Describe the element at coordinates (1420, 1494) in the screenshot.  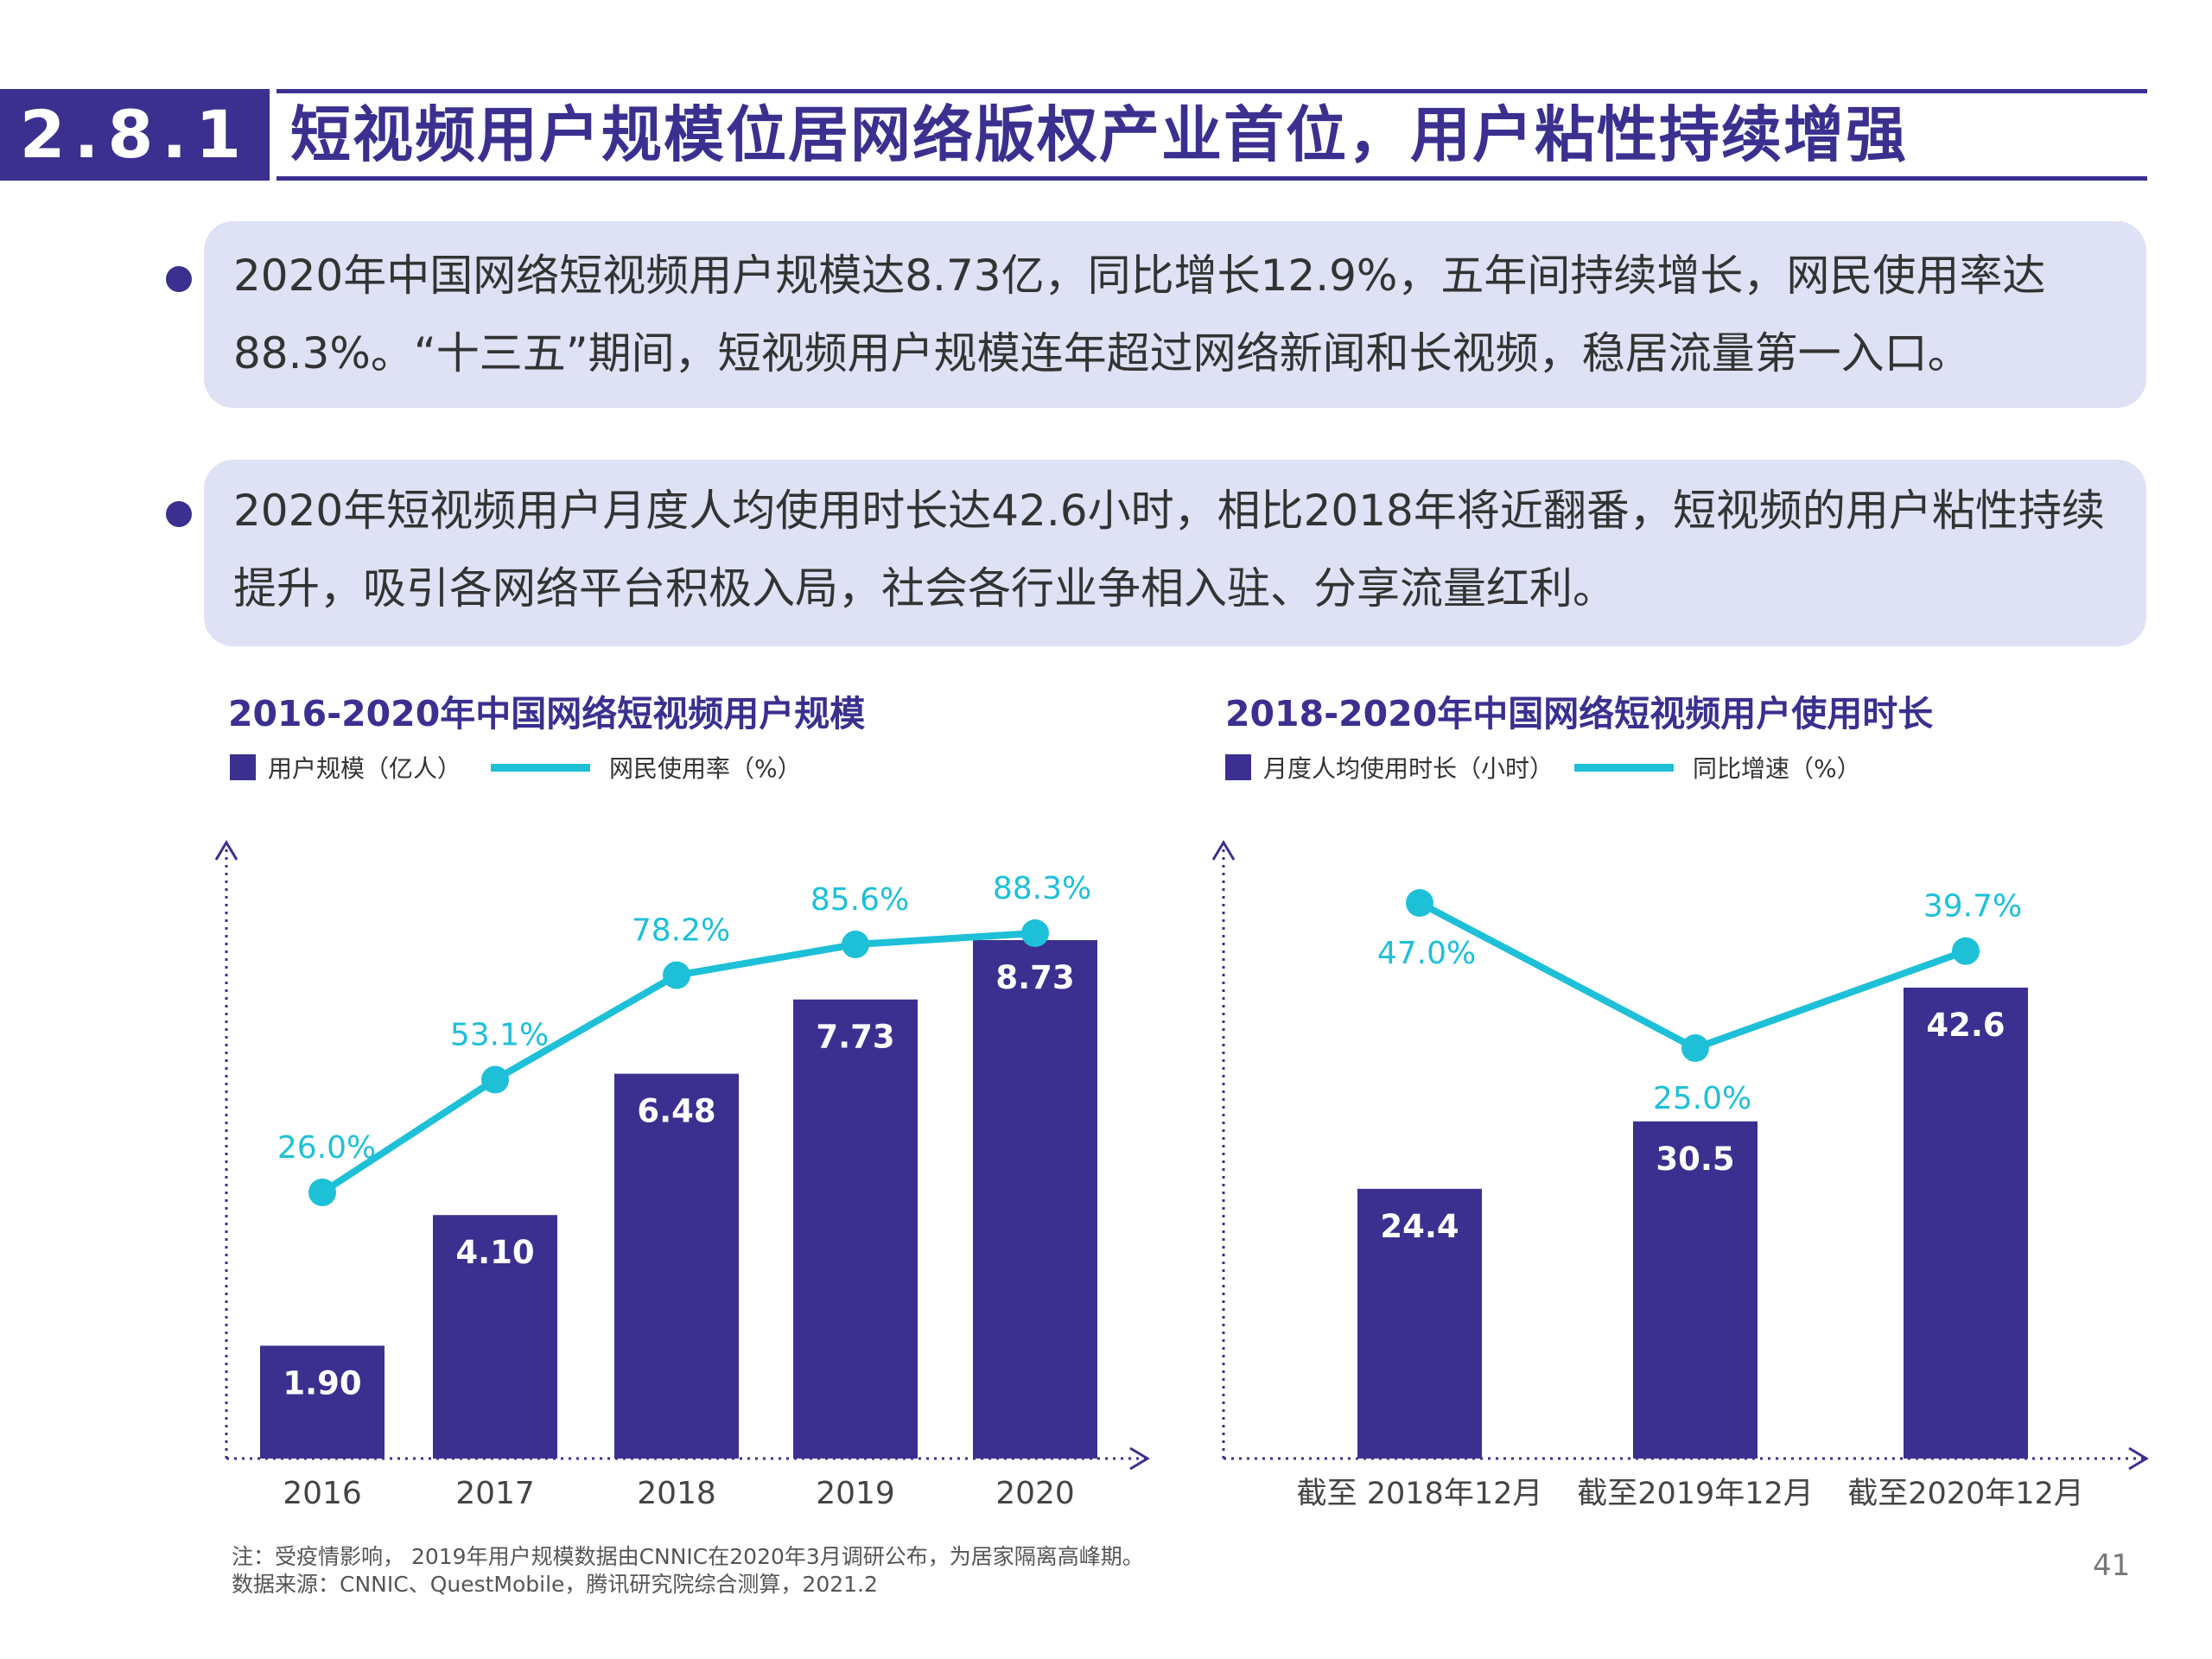
I see `x-tick-label: 截至 2018年12月` at that location.